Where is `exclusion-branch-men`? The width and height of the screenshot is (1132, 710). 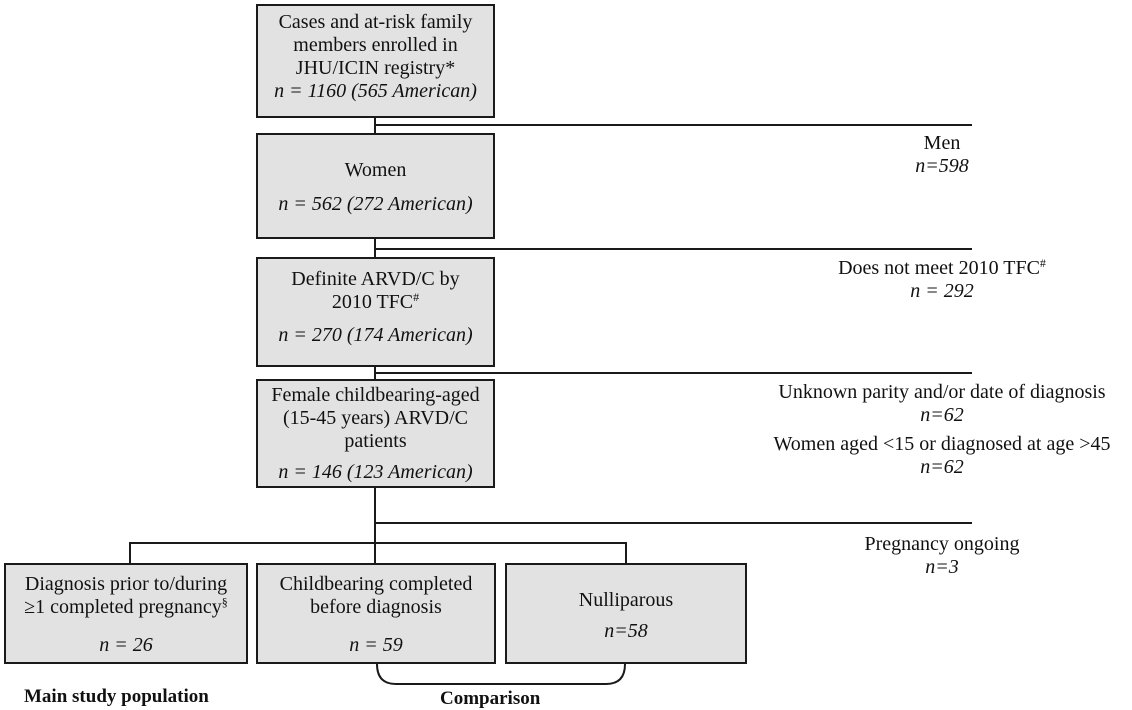
exclusion-branch-men is located at coordinates (673, 125).